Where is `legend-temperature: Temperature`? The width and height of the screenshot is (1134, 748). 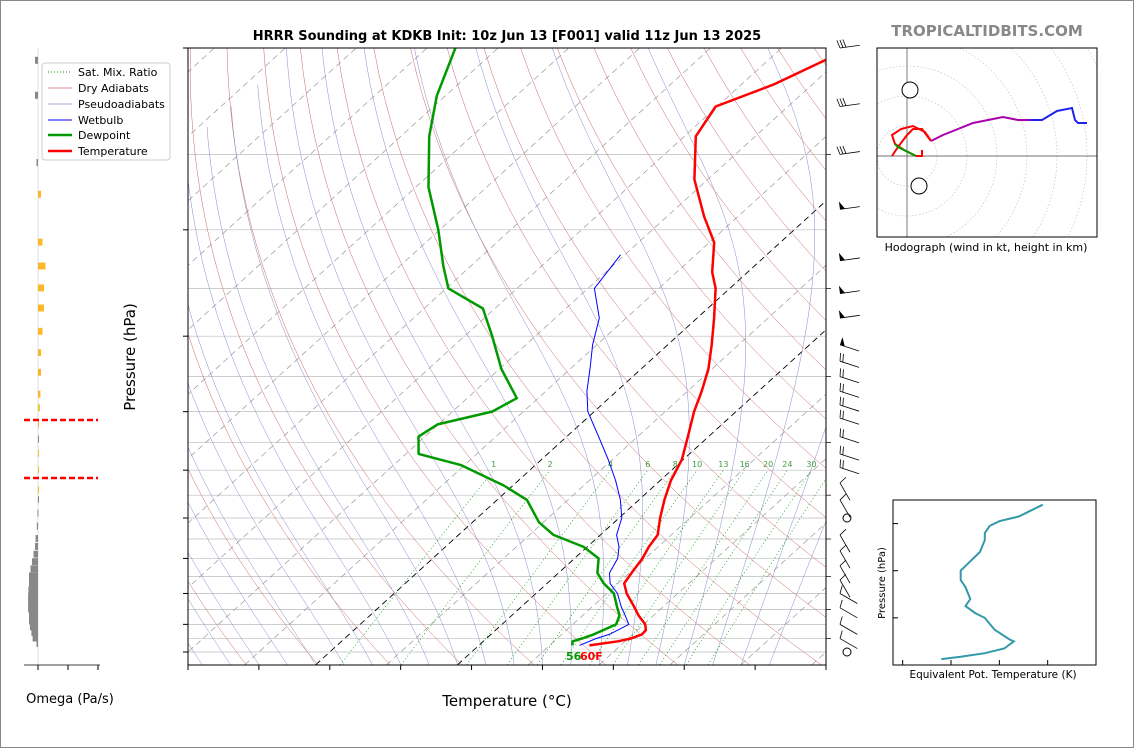
legend-temperature: Temperature is located at coordinates (112, 151).